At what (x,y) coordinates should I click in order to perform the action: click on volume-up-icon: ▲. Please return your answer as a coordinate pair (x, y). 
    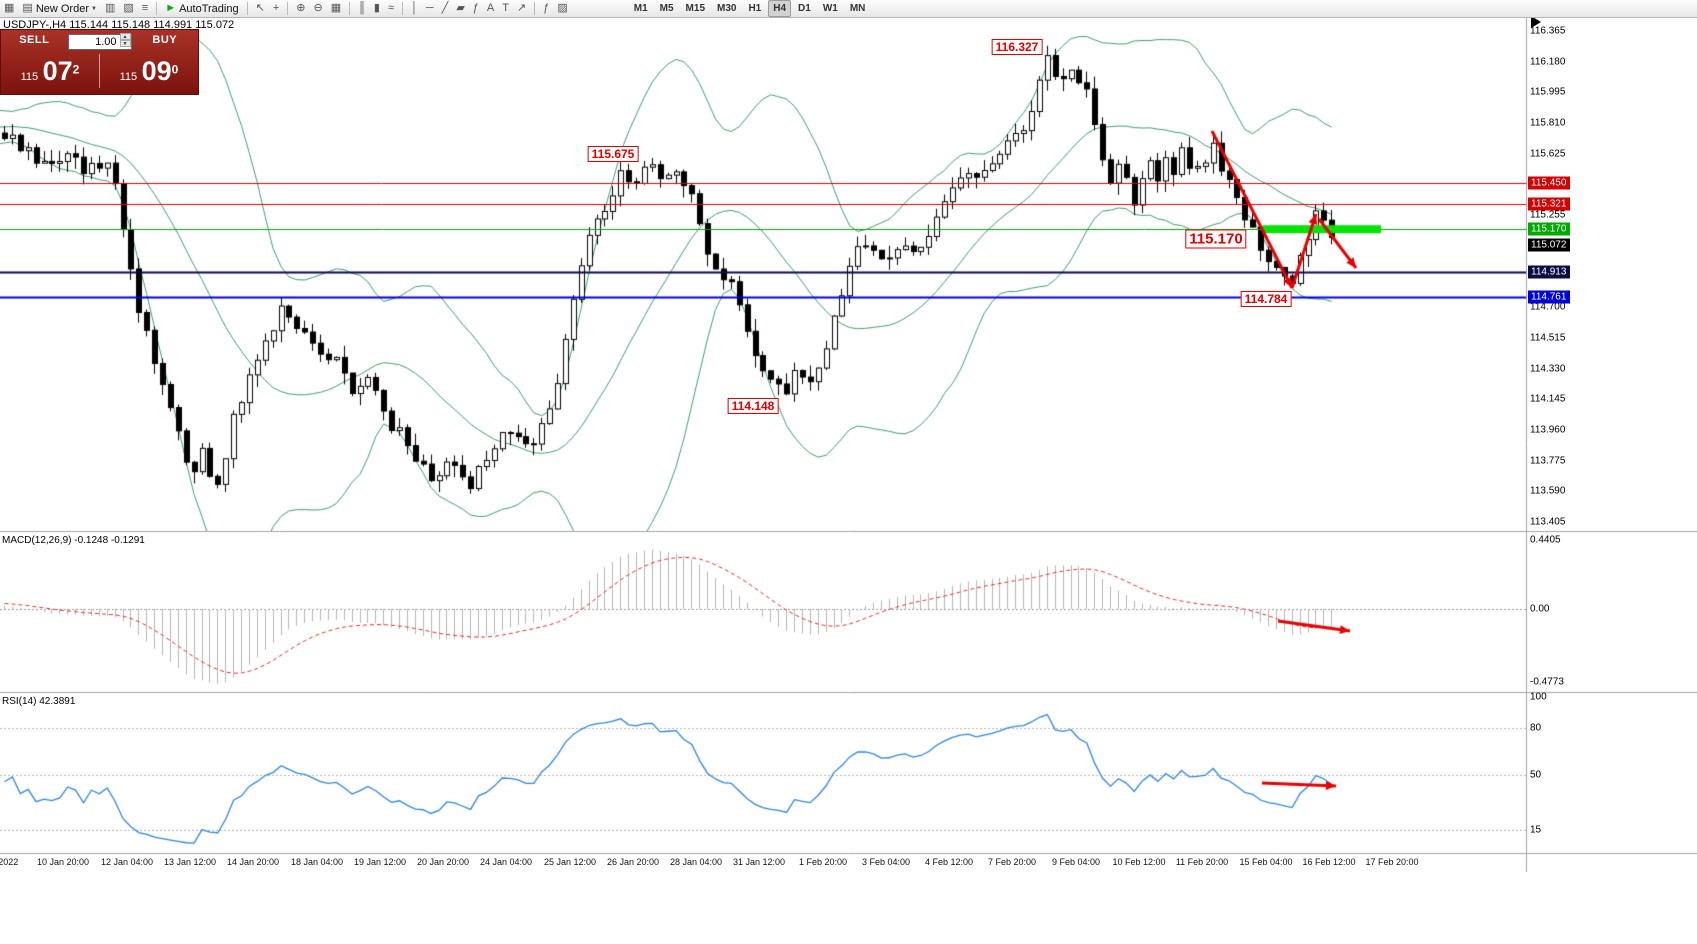
    Looking at the image, I should click on (125, 36).